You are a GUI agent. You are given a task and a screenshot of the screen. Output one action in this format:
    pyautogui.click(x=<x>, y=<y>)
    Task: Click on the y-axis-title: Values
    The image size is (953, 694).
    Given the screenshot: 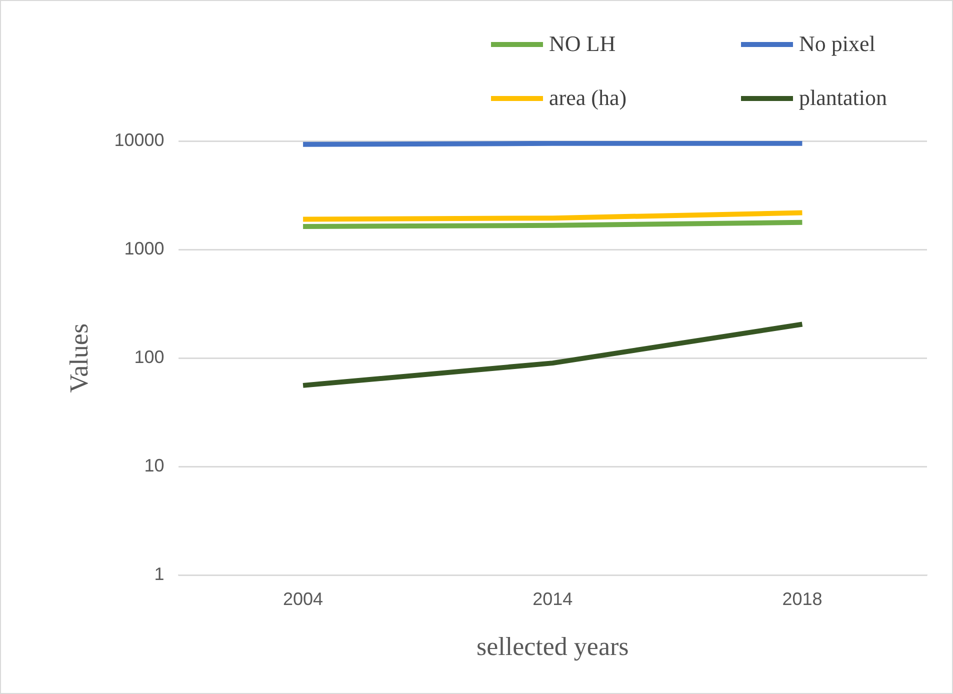 What is the action you would take?
    pyautogui.click(x=79, y=358)
    